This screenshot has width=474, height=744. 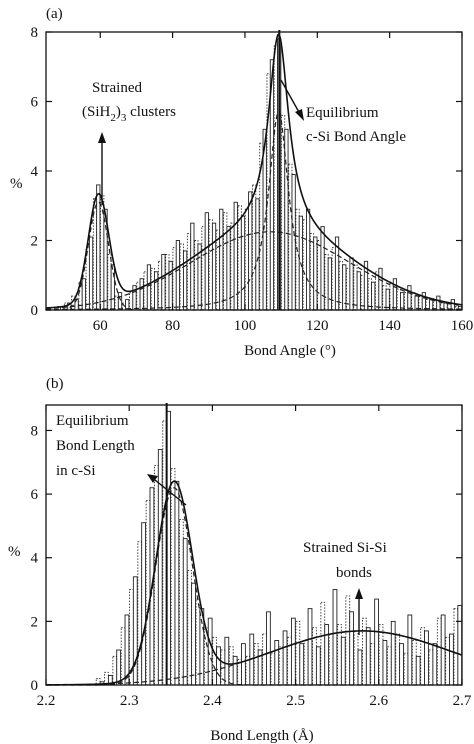 I want to click on panel-a-y-tick-label: 2, so click(x=35, y=242).